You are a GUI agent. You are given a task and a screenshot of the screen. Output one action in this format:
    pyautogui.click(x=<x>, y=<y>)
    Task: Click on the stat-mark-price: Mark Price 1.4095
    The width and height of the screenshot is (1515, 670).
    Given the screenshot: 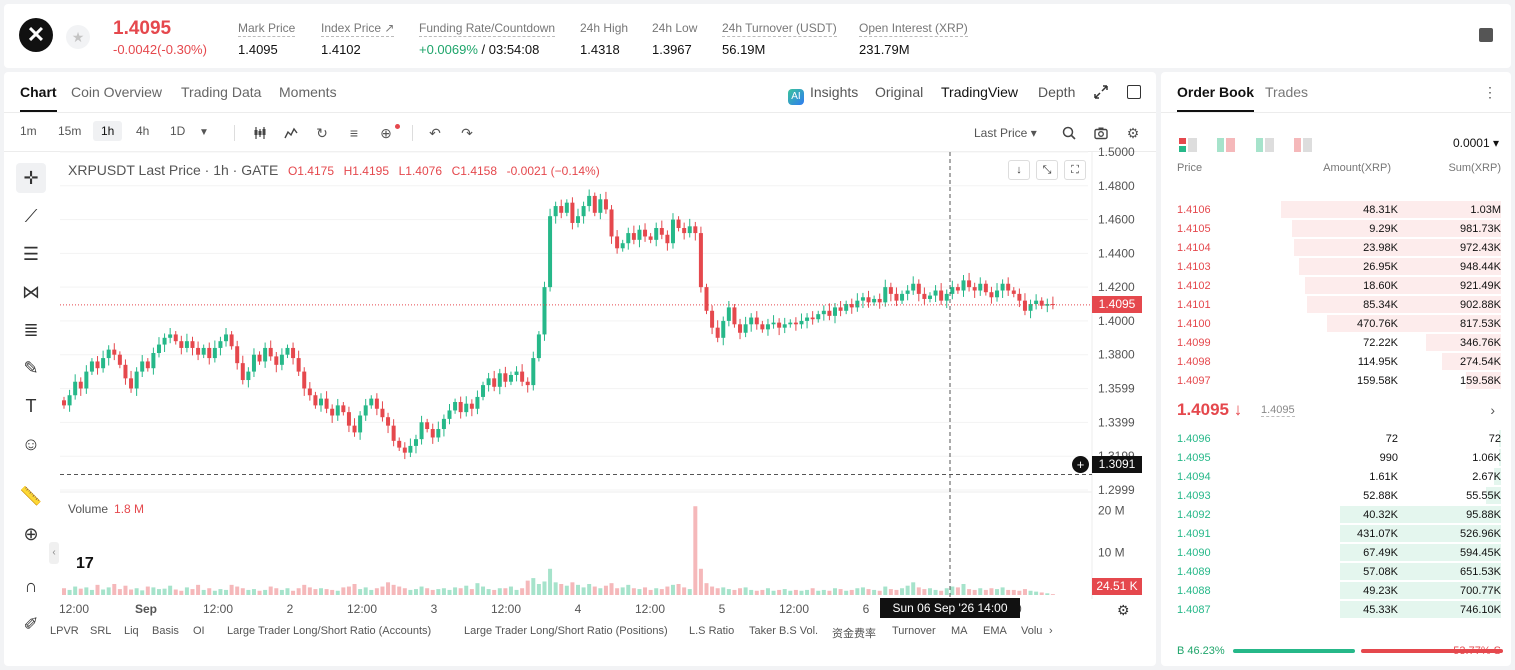 What is the action you would take?
    pyautogui.click(x=267, y=38)
    